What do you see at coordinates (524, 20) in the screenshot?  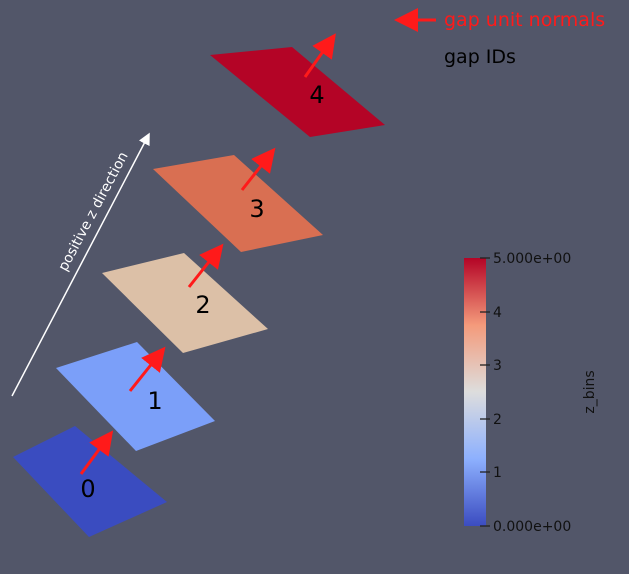 I see `legend-normals-label: gap unit normals` at bounding box center [524, 20].